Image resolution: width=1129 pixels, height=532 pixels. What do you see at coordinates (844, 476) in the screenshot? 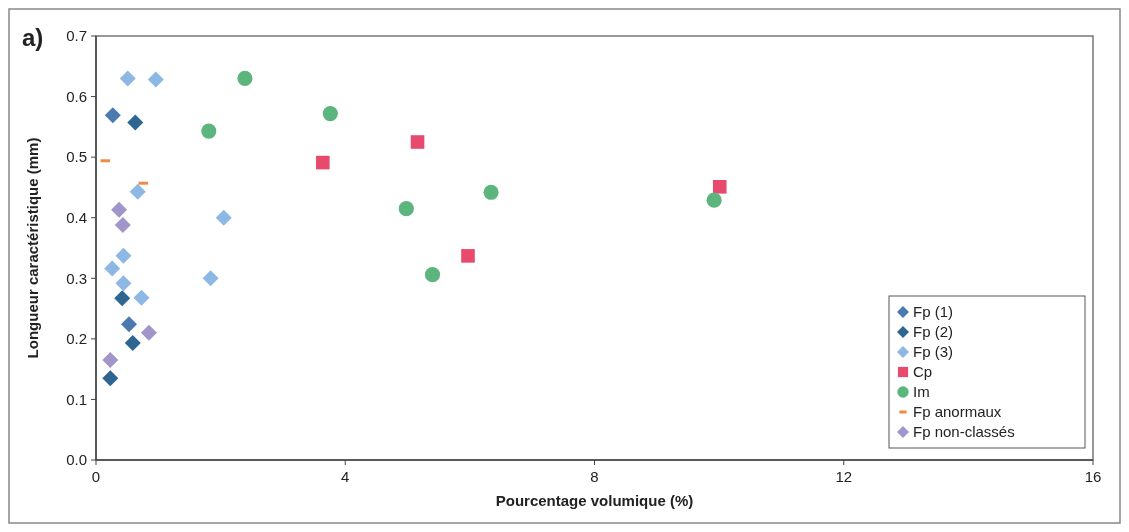
I see `x-tick-label: 12` at bounding box center [844, 476].